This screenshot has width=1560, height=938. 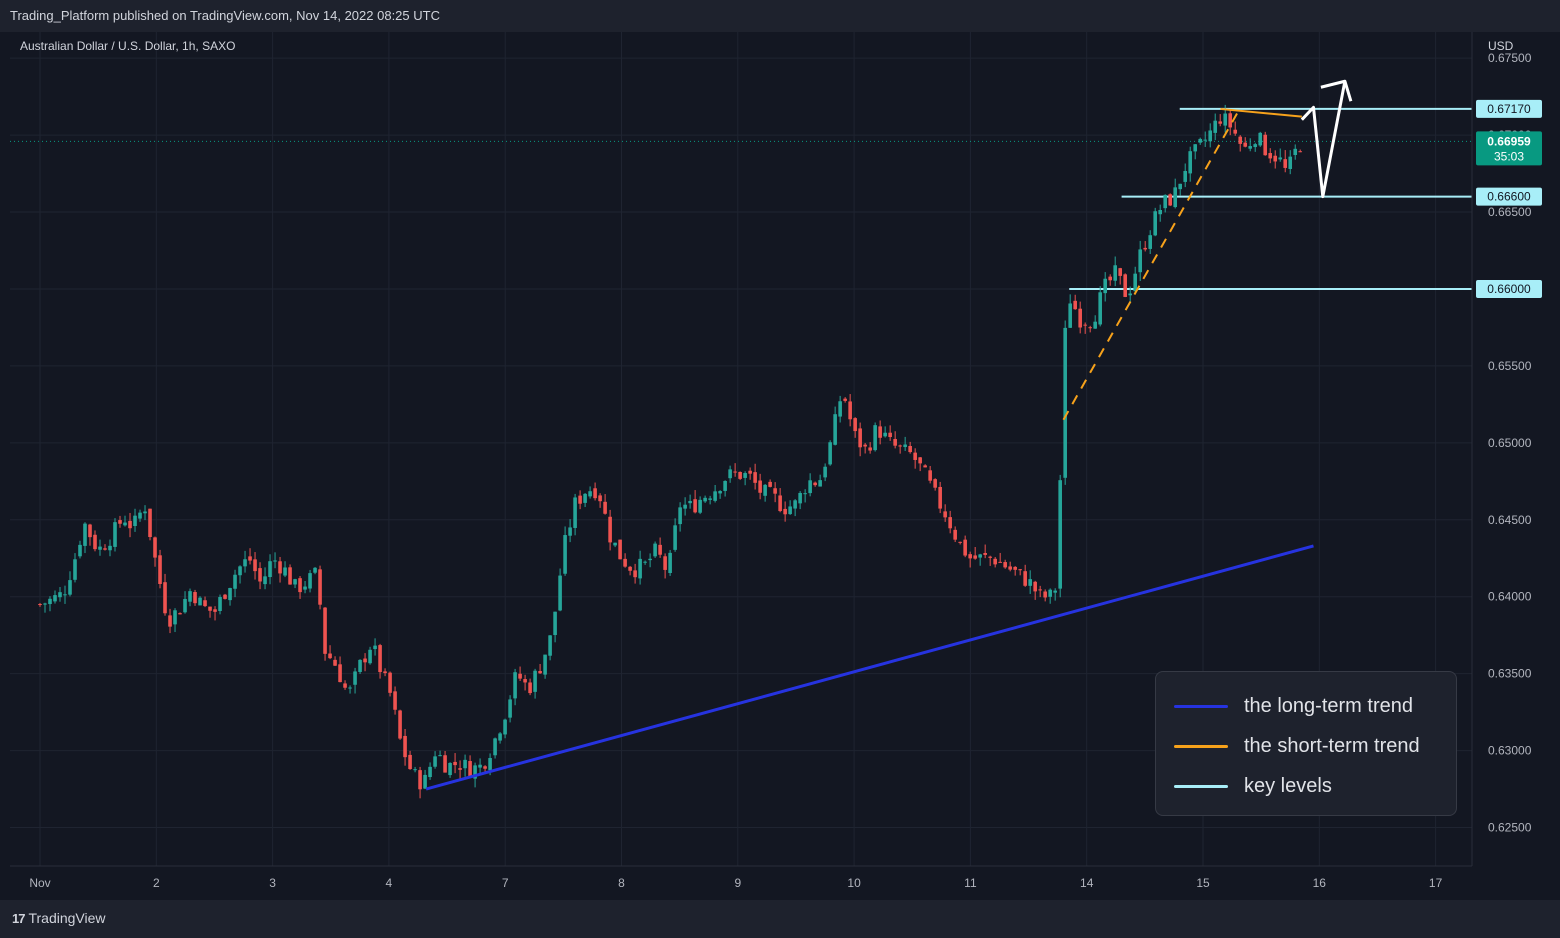 I want to click on short-term-trend-solid-line, so click(x=1261, y=112).